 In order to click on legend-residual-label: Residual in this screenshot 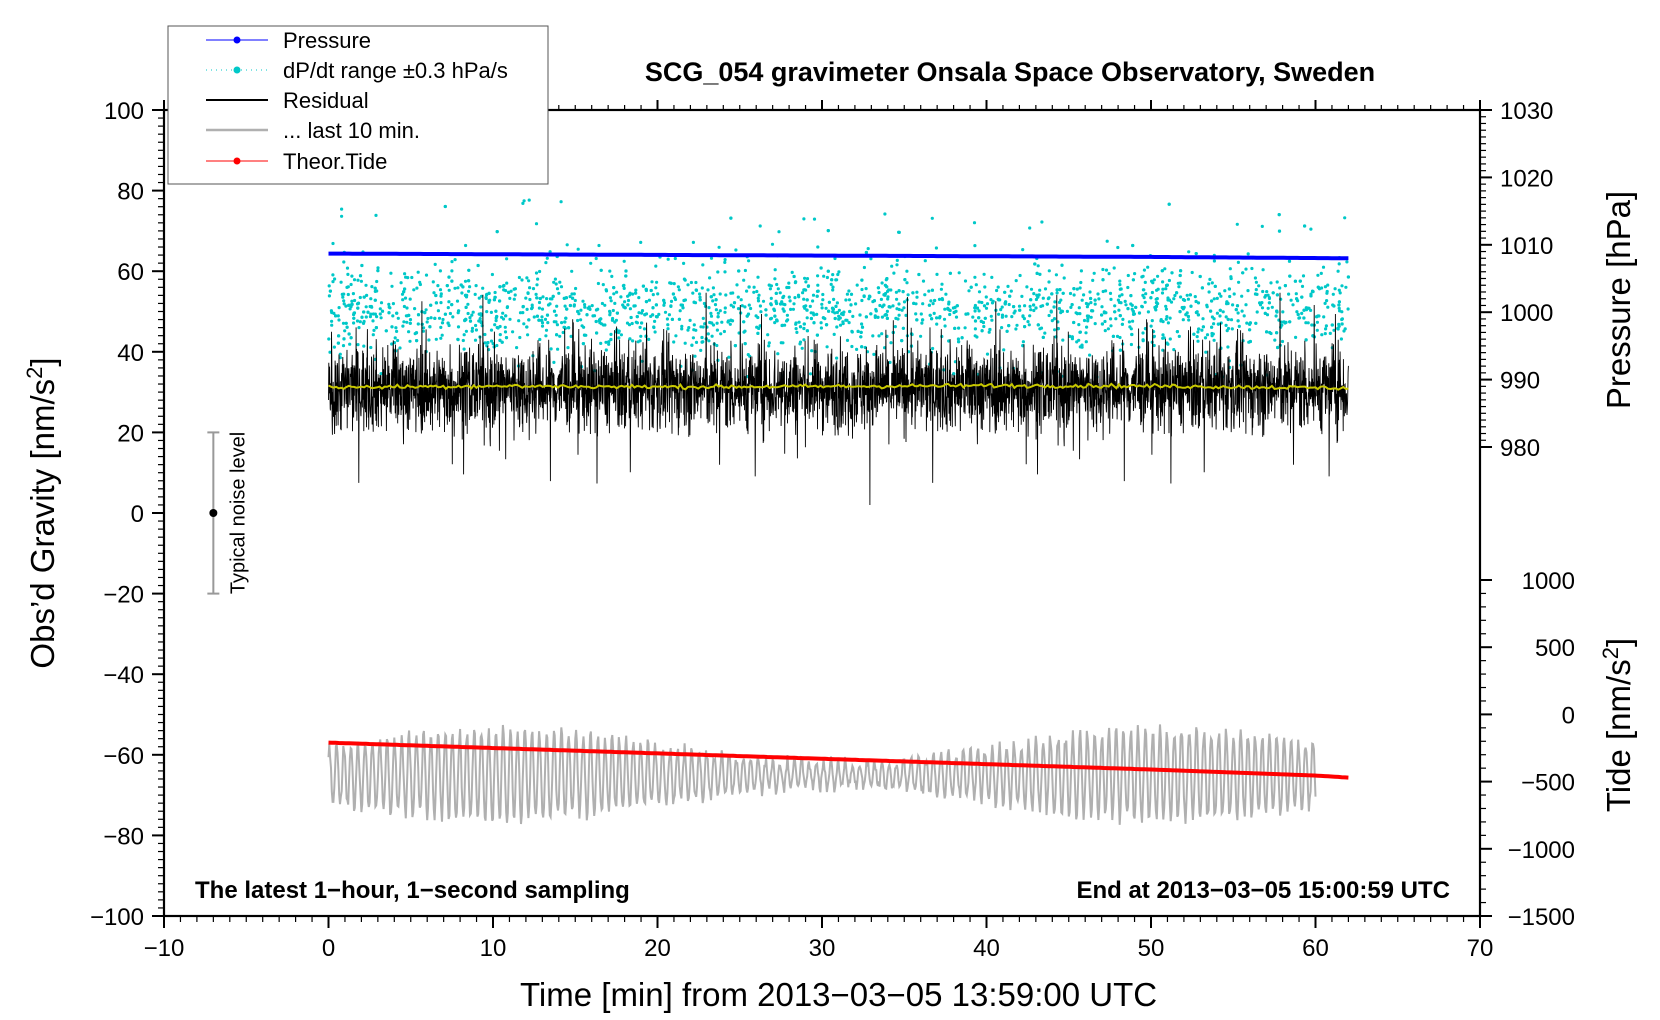, I will do `click(326, 100)`.